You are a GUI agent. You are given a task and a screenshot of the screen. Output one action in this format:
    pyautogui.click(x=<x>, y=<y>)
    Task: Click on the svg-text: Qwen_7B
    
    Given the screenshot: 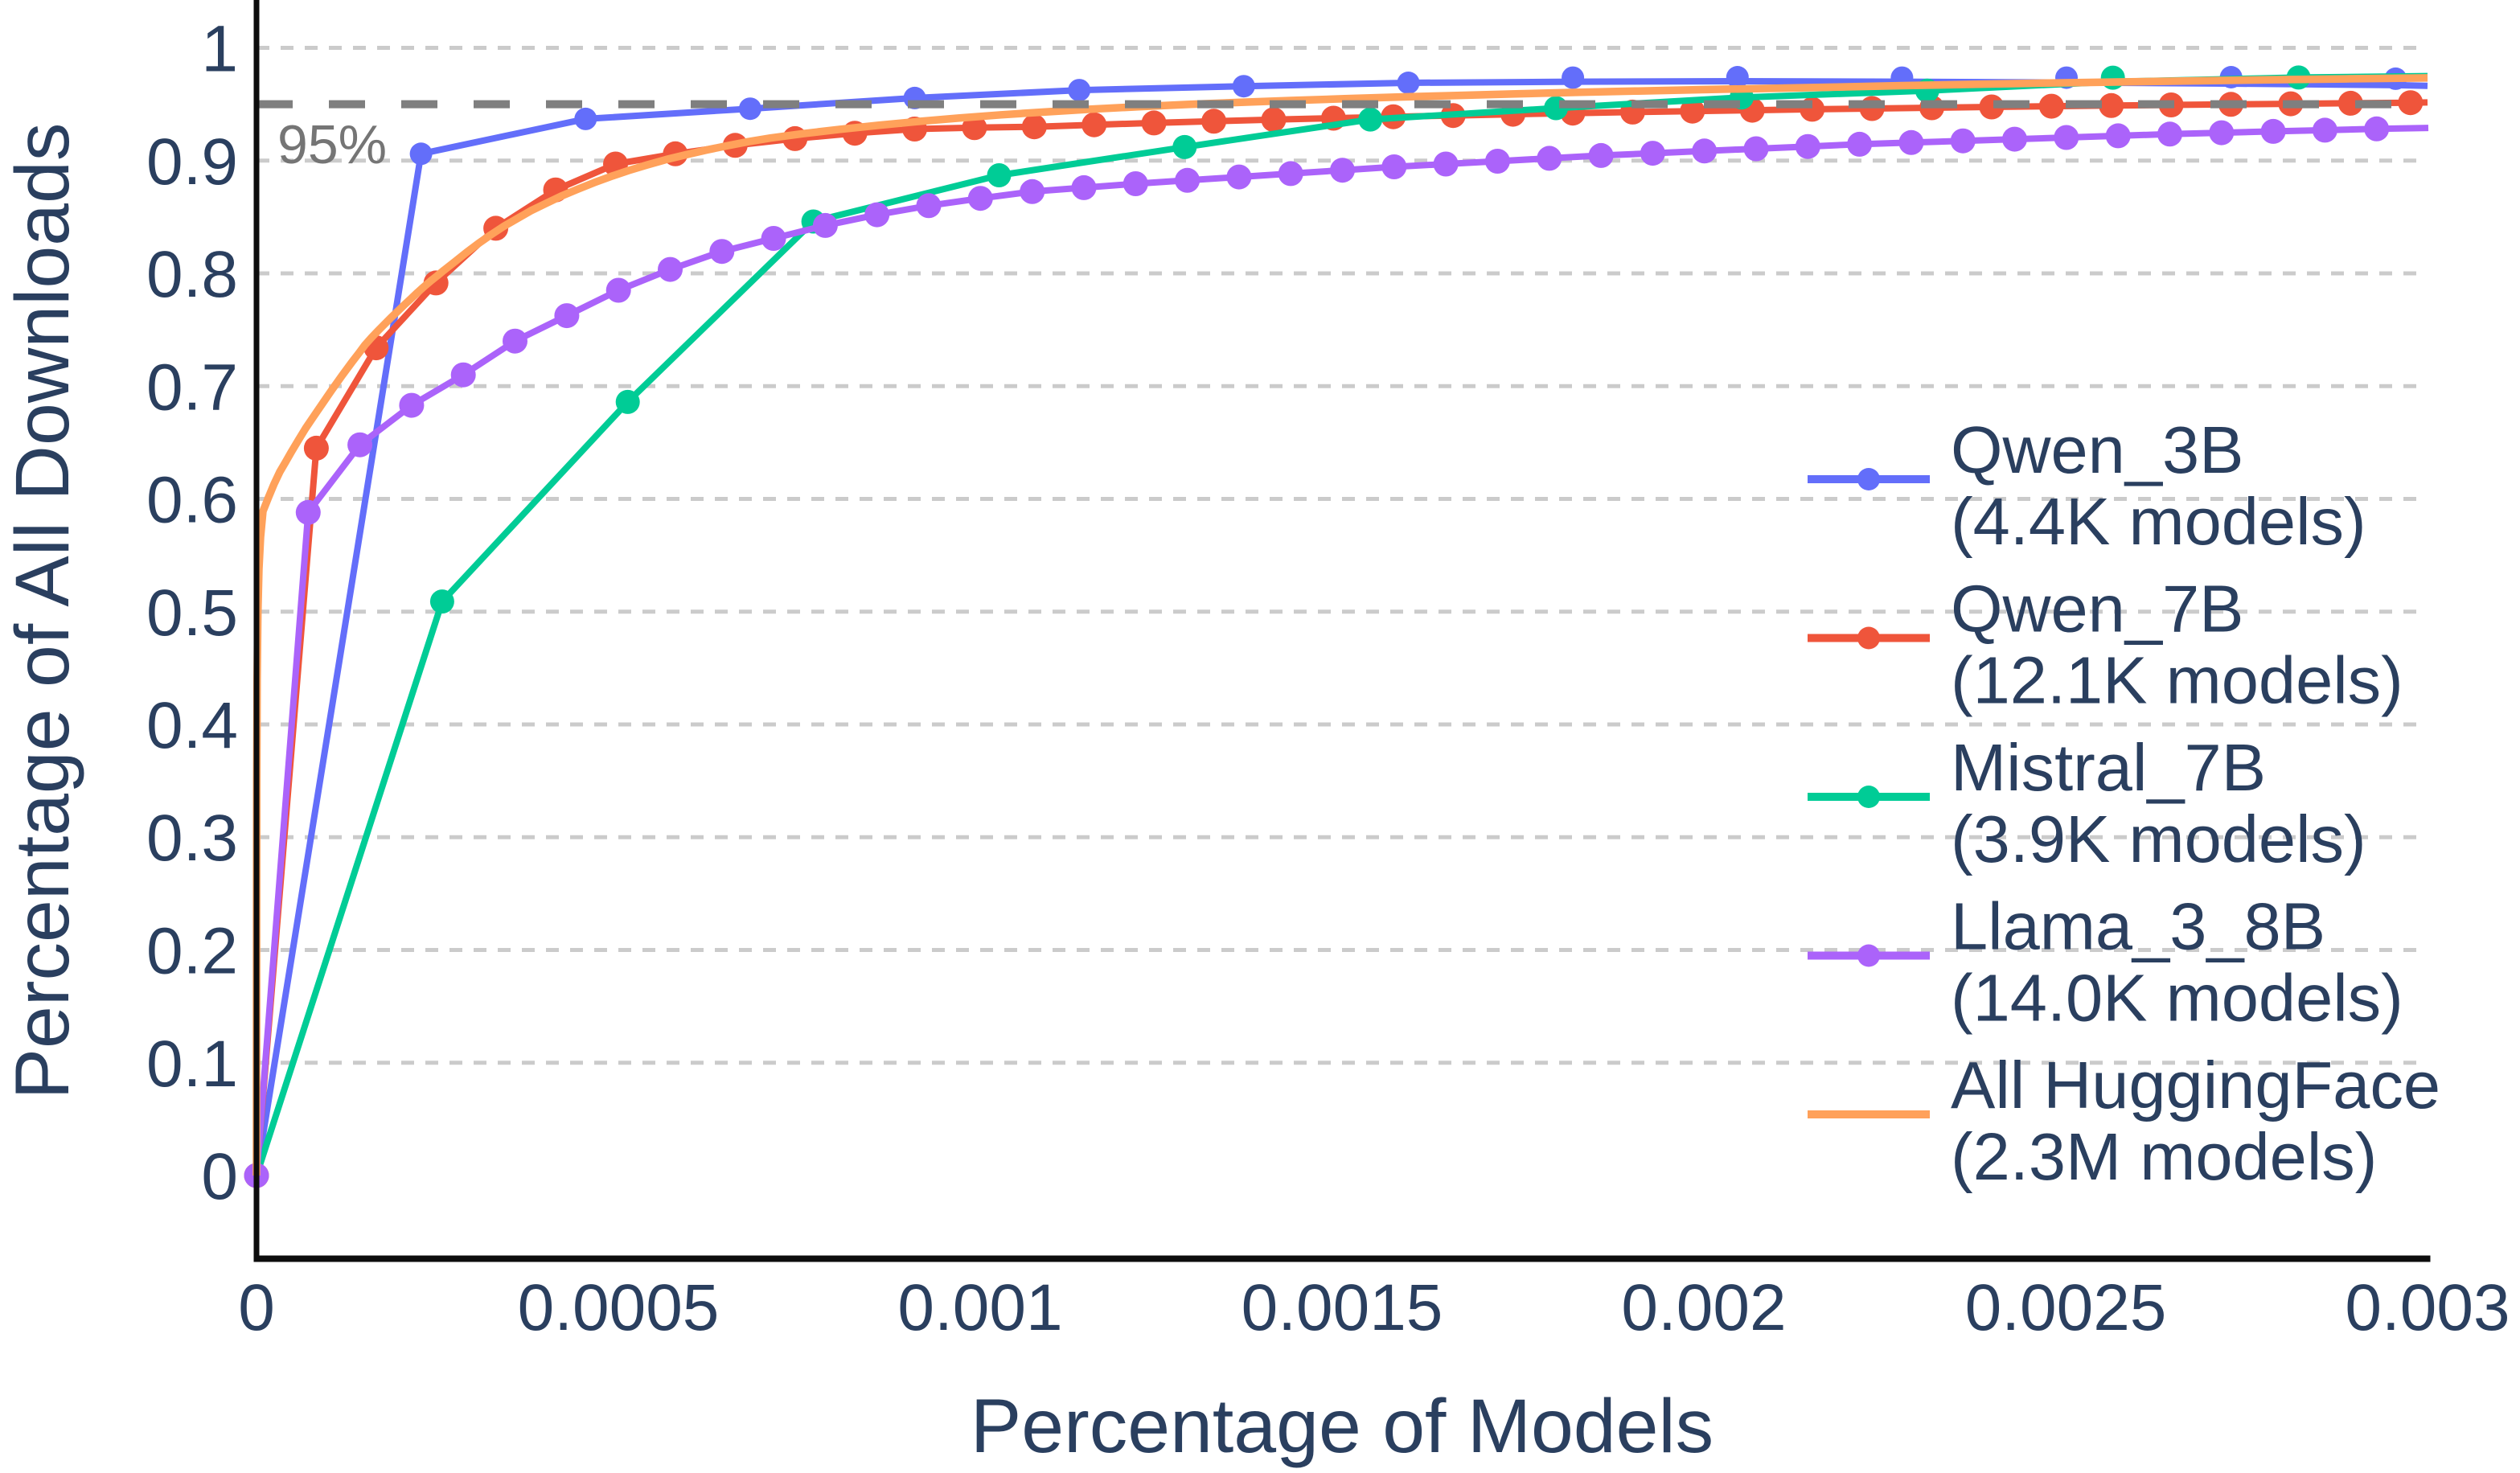 What is the action you would take?
    pyautogui.click(x=2097, y=609)
    